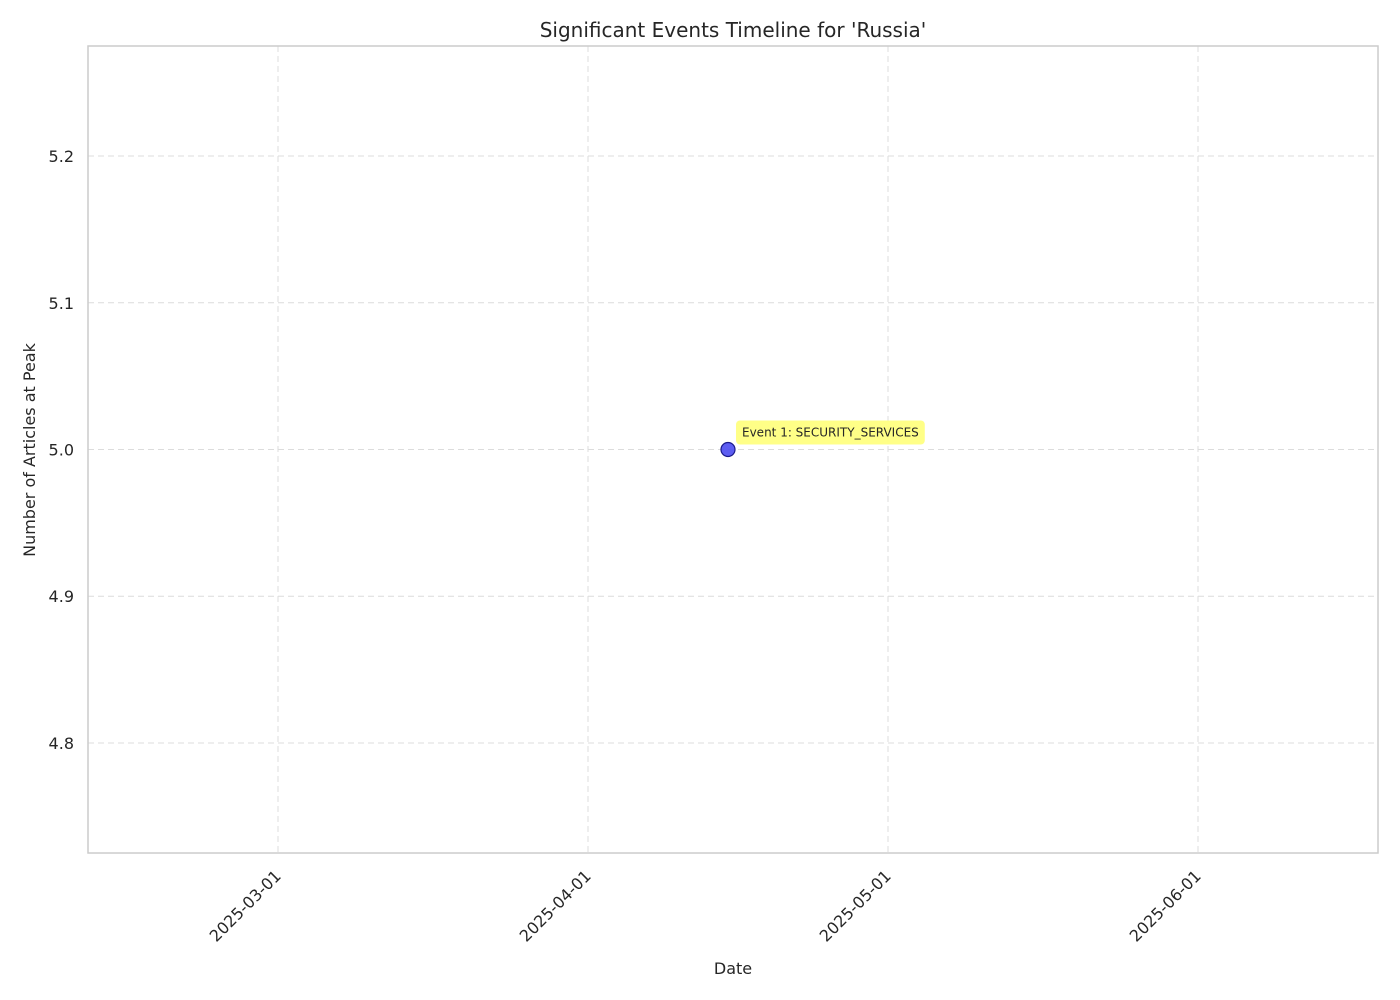 This screenshot has width=1400, height=1000. I want to click on x-tick-label: 2025-03-01, so click(245, 905).